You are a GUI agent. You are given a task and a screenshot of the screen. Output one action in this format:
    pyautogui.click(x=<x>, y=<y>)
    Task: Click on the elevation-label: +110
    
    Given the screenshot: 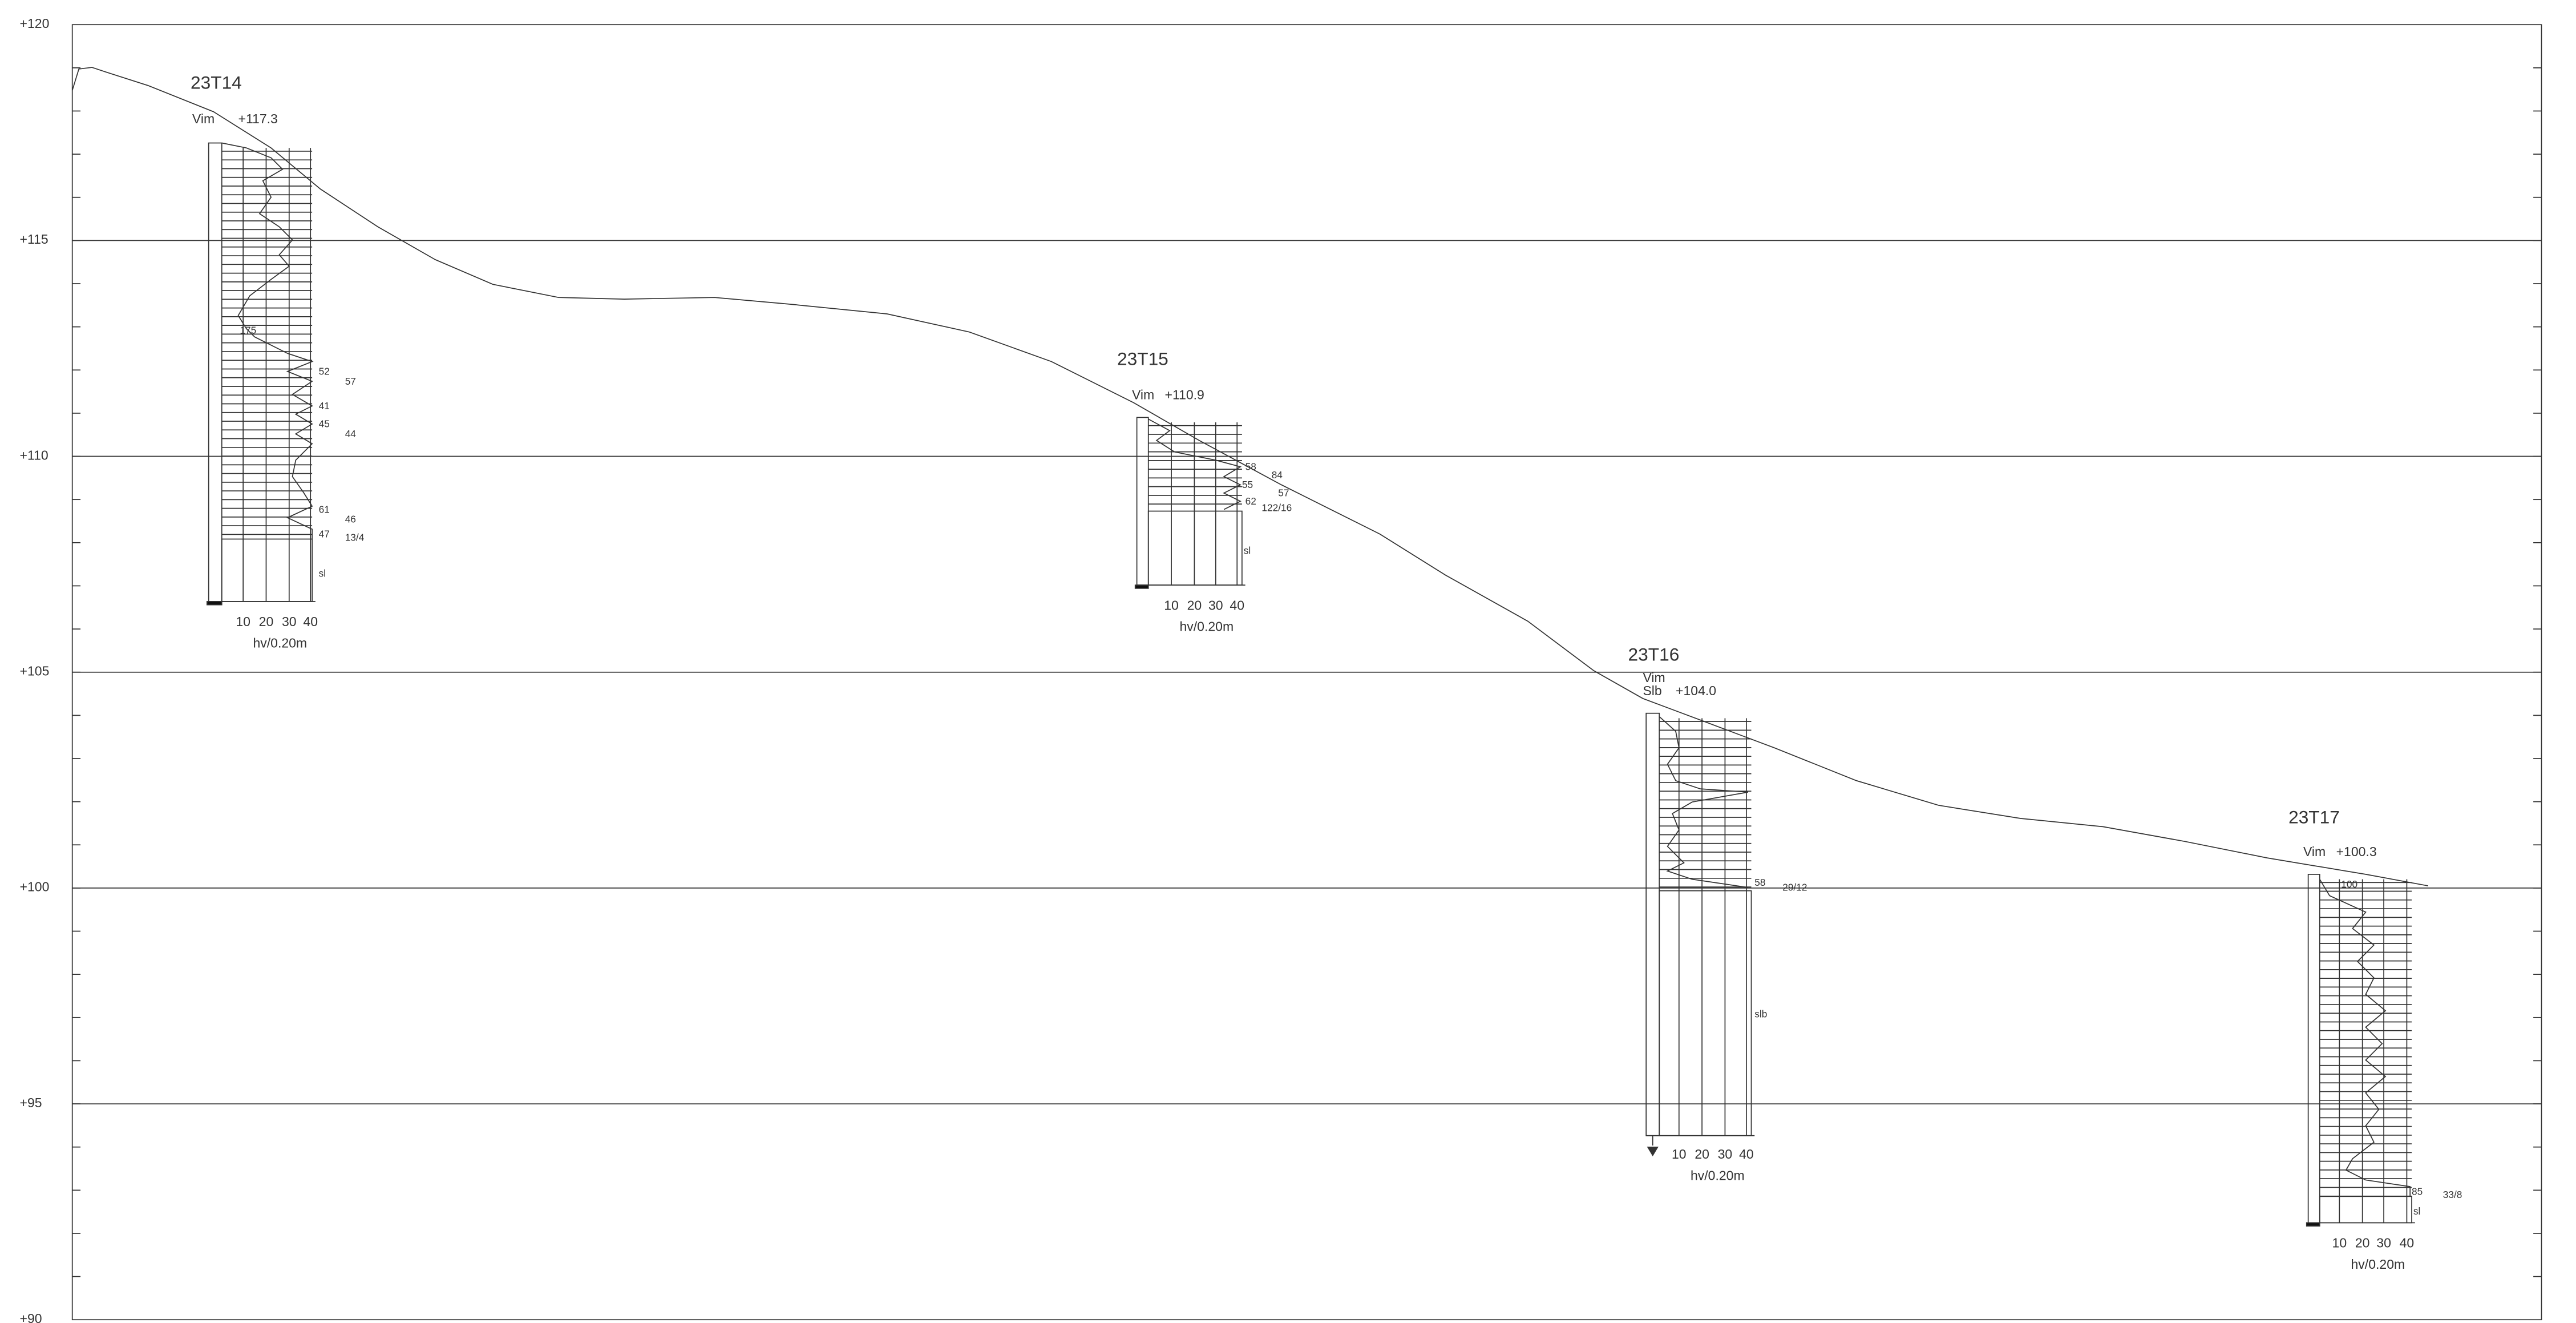 What is the action you would take?
    pyautogui.click(x=34, y=455)
    